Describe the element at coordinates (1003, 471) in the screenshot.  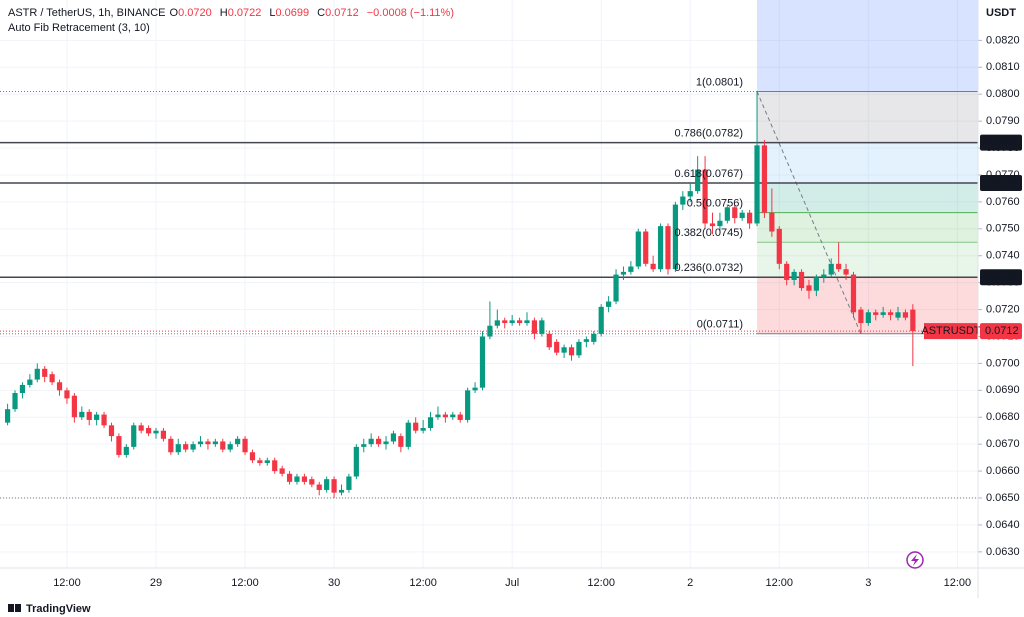
I see `y-tick-label: 0.0660` at that location.